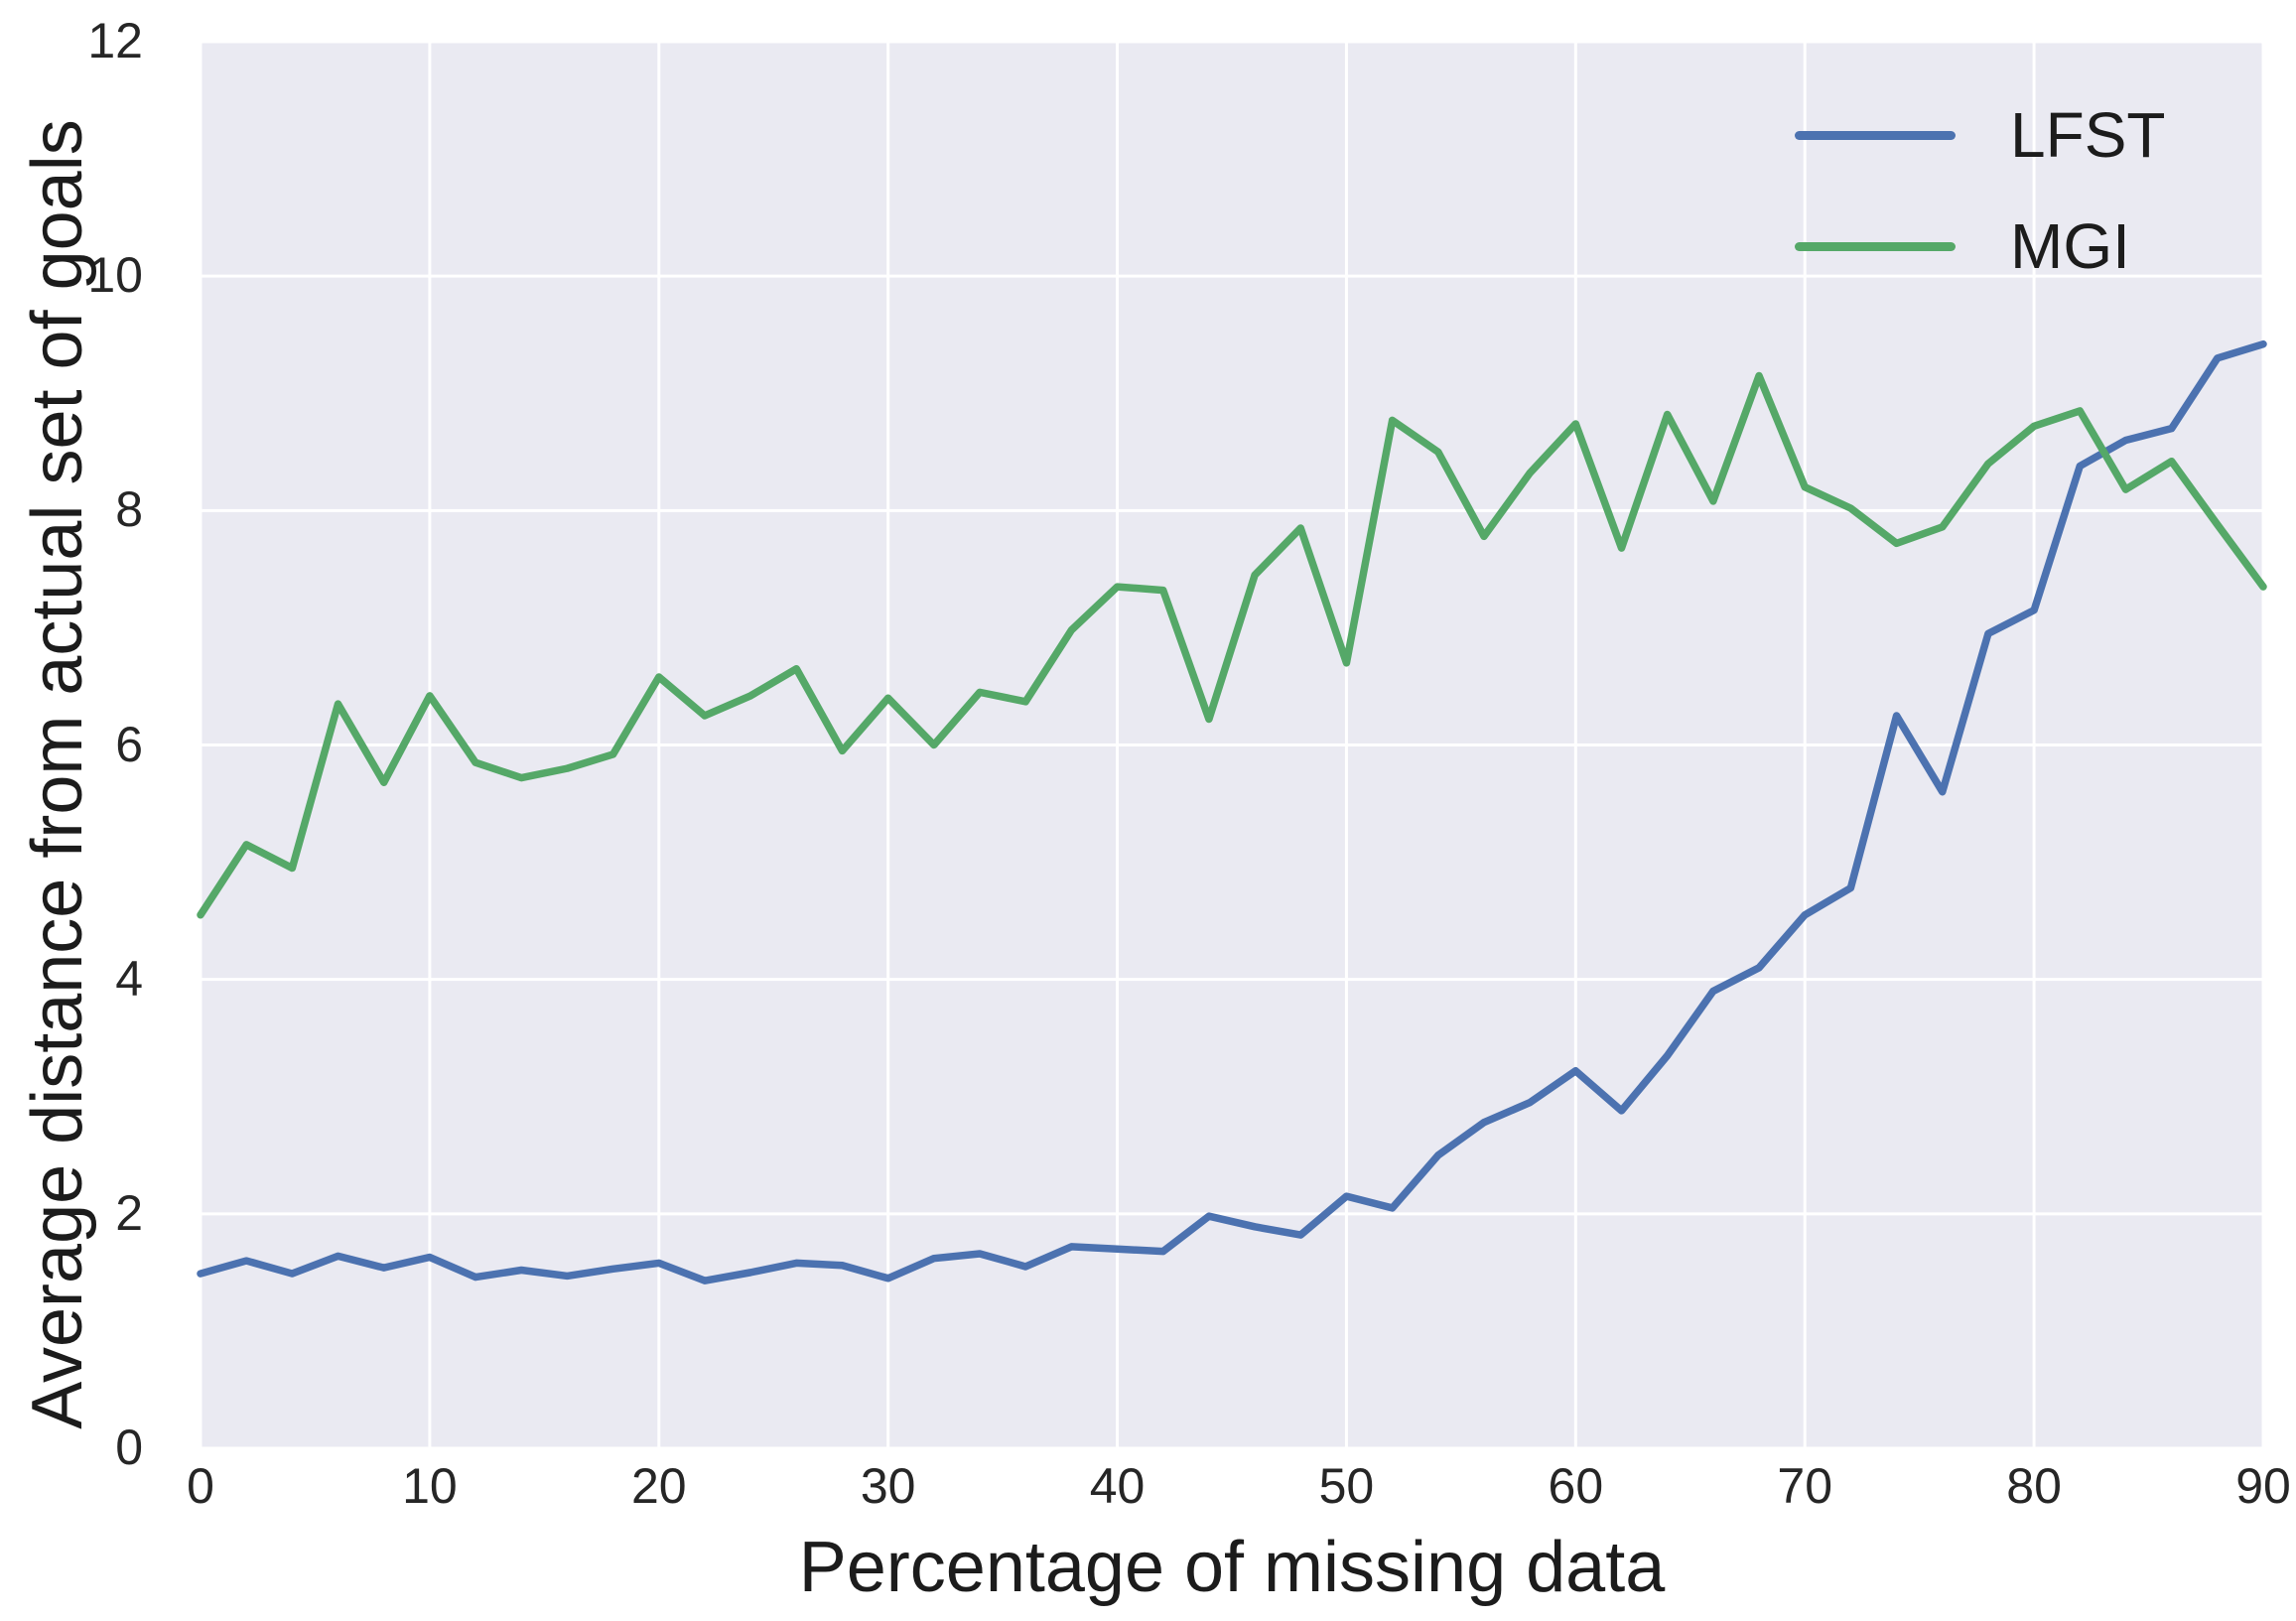 The height and width of the screenshot is (1621, 2296). Describe the element at coordinates (129, 1212) in the screenshot. I see `y-tick-label: 2` at that location.